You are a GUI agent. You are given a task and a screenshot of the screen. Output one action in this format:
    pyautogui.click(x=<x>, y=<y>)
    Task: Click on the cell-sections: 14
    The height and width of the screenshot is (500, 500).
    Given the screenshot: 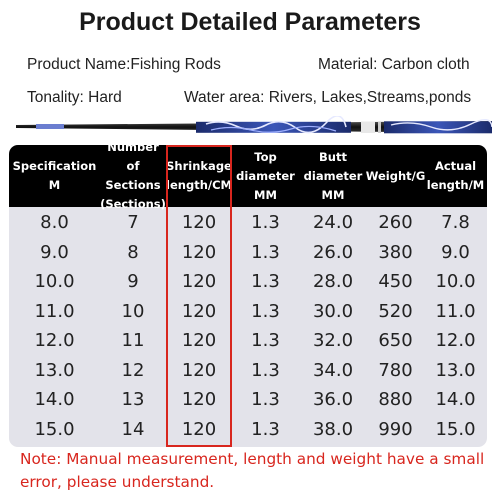 What is the action you would take?
    pyautogui.click(x=133, y=429)
    